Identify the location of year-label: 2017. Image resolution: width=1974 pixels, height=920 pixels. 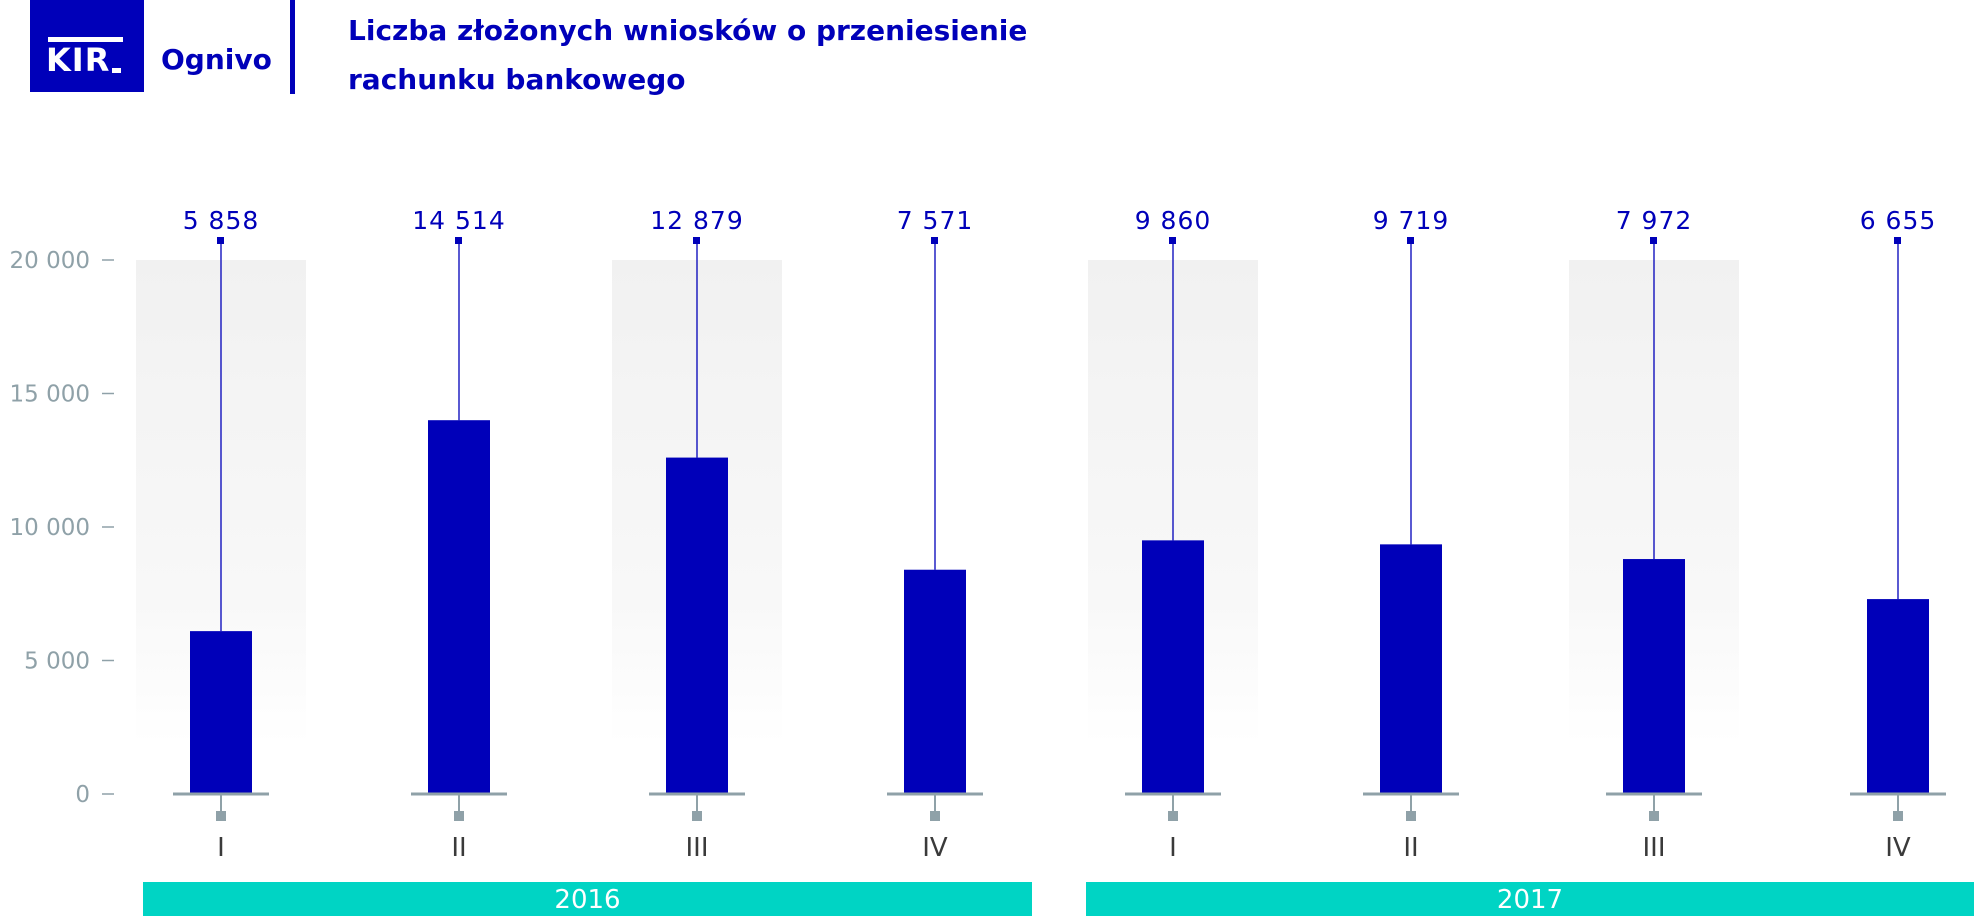
(1530, 900).